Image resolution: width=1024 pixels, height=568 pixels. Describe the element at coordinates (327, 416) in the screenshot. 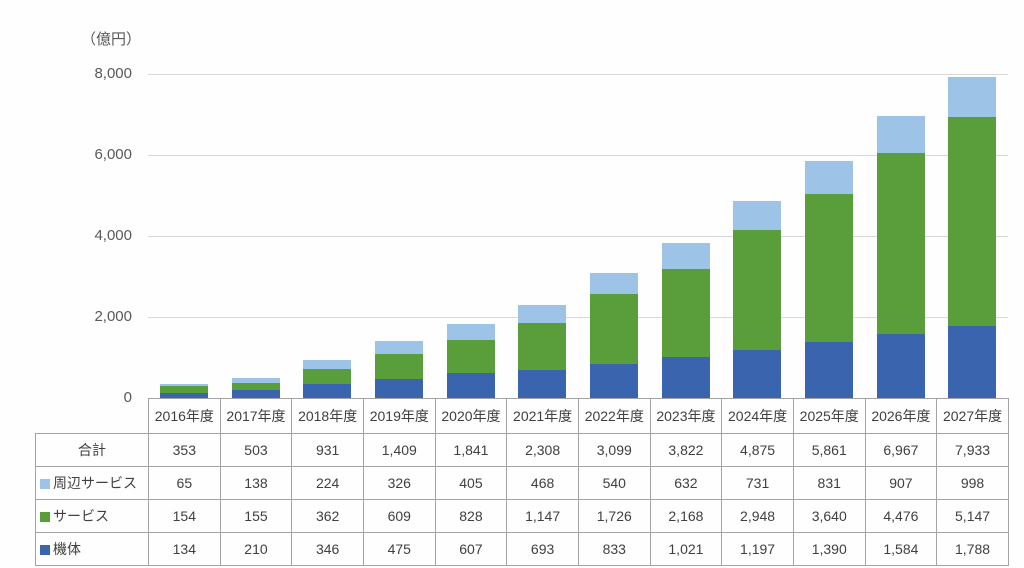

I see `year-header-cell: 2018年度` at that location.